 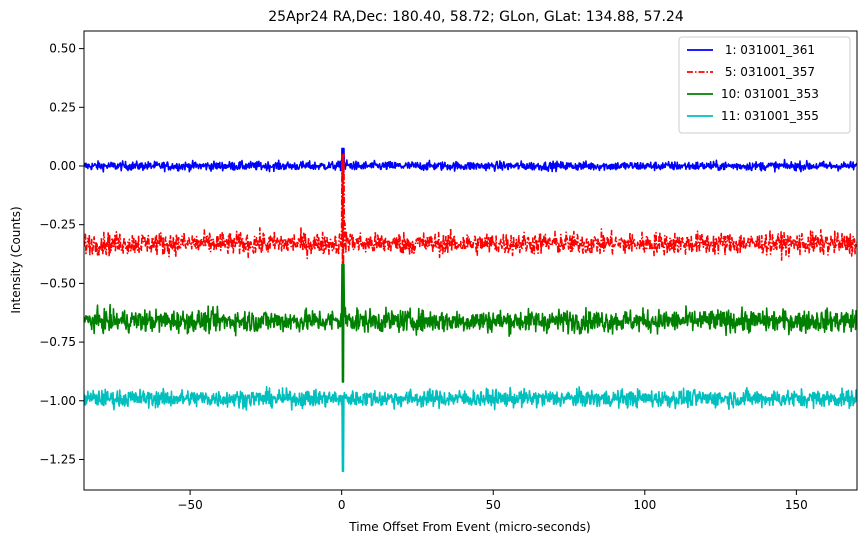 I want to click on x-tick-label: 150, so click(x=796, y=505).